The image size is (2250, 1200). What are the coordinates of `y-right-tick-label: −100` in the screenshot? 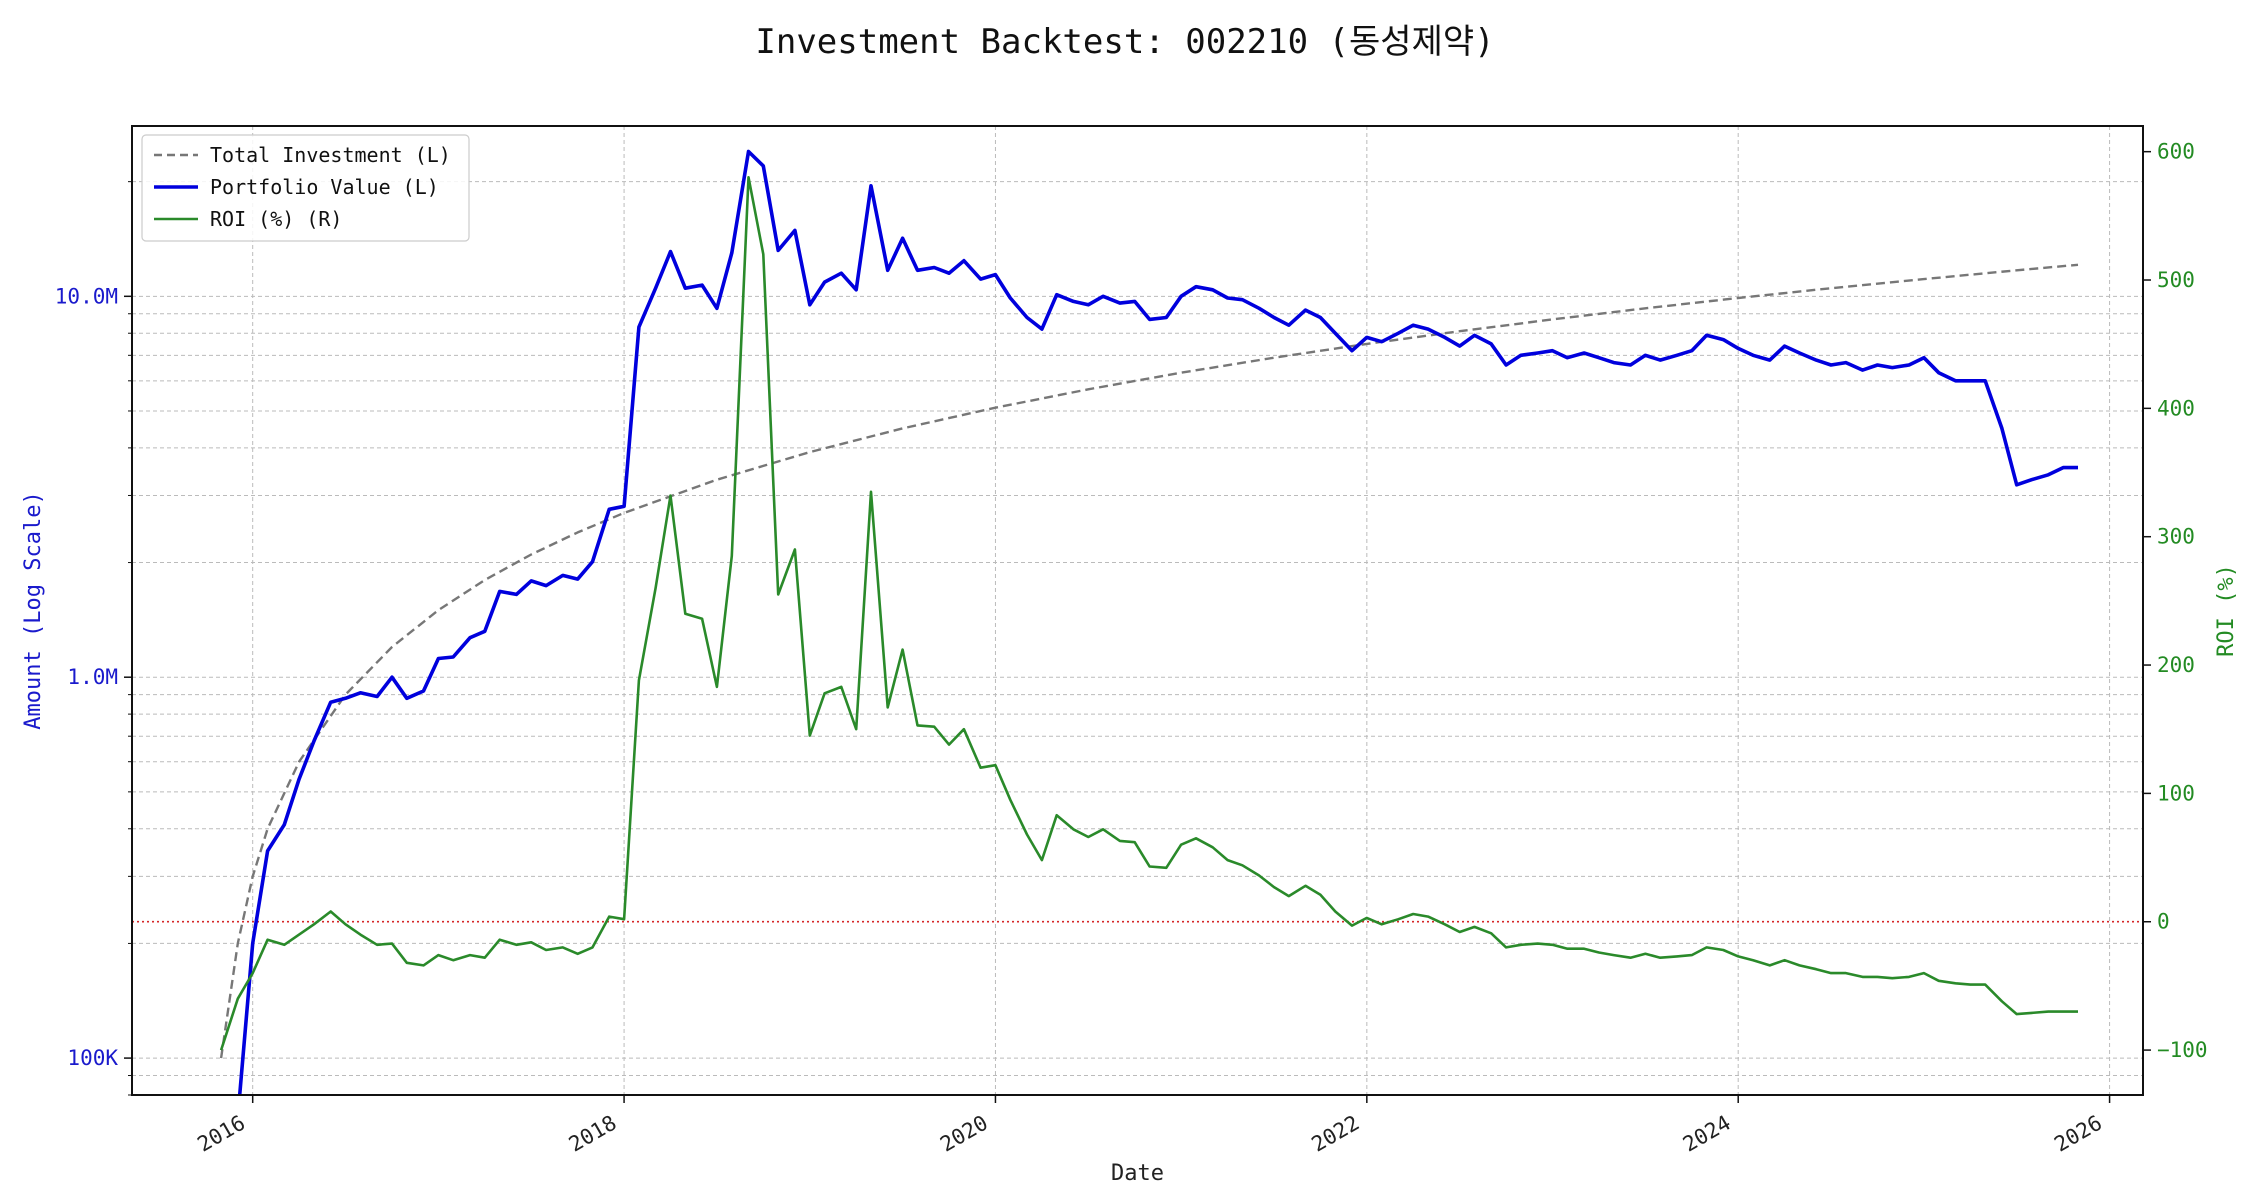 It's located at (2182, 1050).